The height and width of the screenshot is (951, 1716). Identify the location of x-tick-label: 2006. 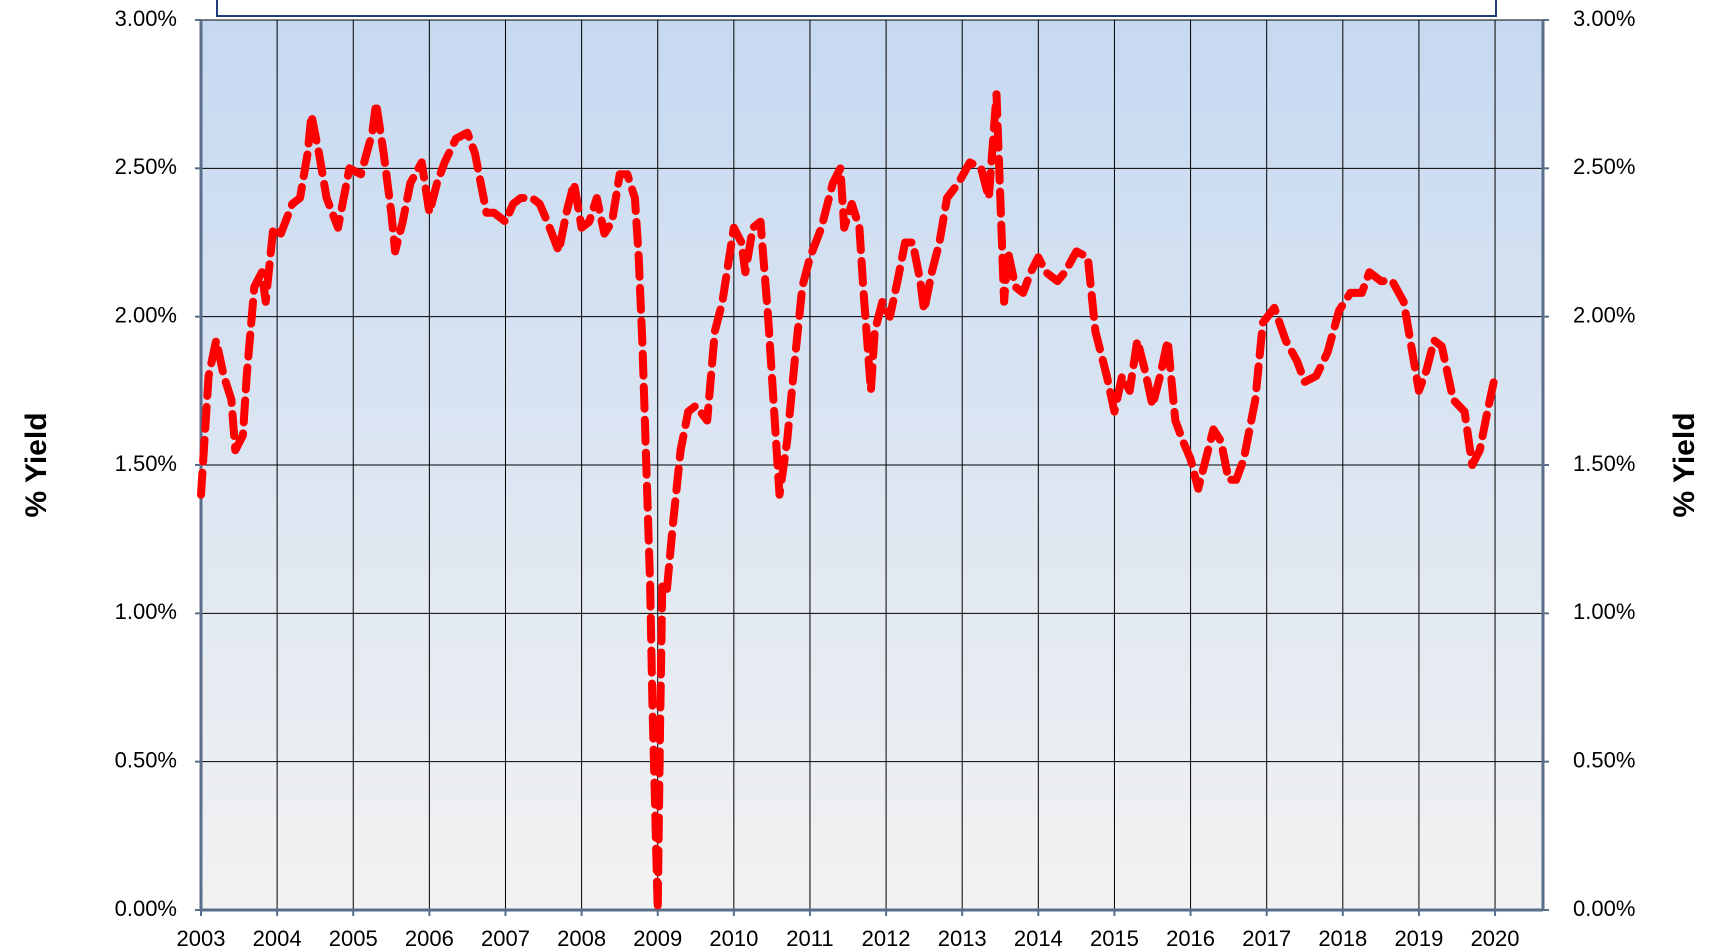
(429, 938).